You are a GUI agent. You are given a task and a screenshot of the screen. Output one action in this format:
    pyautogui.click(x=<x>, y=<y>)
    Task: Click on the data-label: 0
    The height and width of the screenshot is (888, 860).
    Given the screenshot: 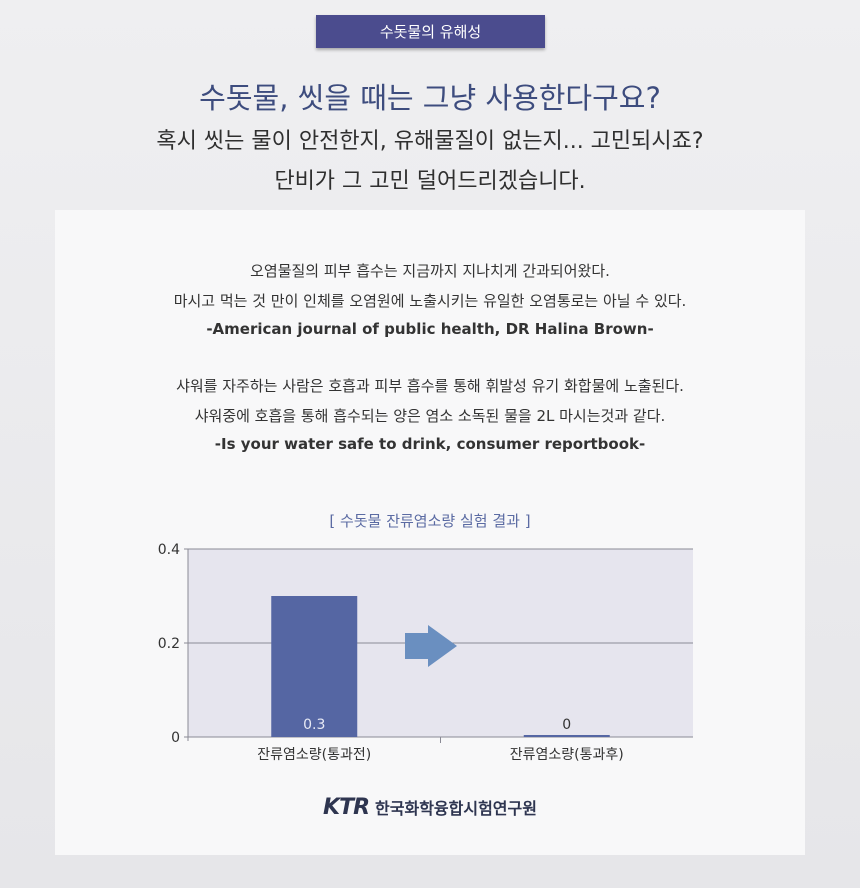 What is the action you would take?
    pyautogui.click(x=566, y=725)
    